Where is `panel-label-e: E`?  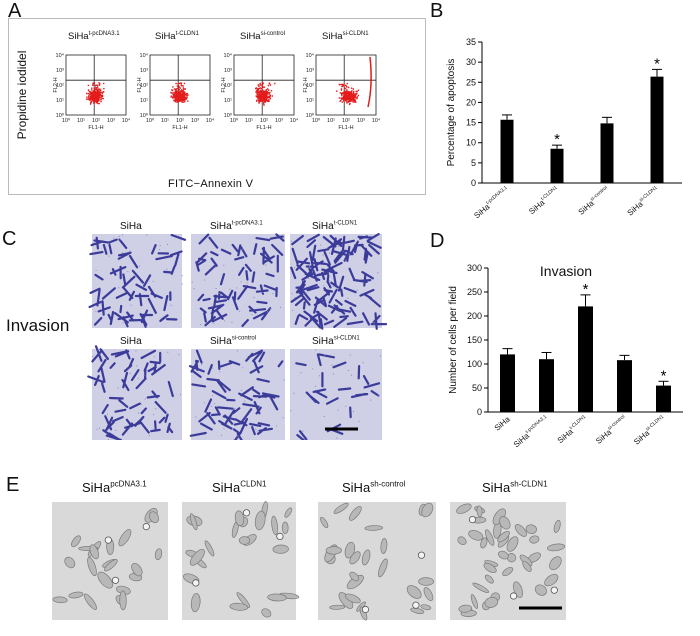 panel-label-e: E is located at coordinates (13, 485).